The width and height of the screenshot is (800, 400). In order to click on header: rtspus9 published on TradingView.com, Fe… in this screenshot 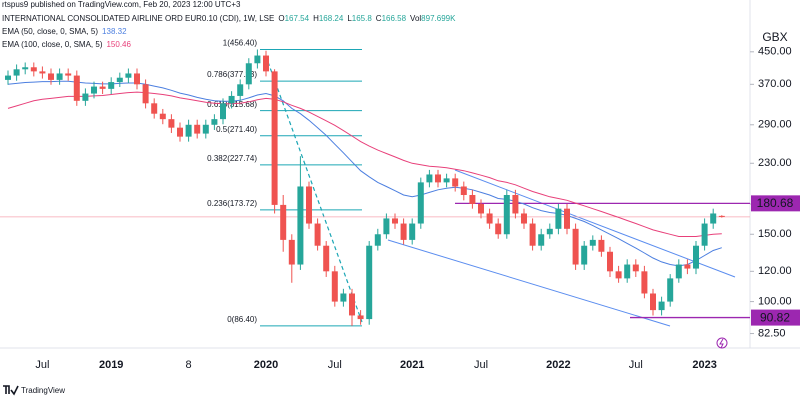, I will do `click(229, 24)`.